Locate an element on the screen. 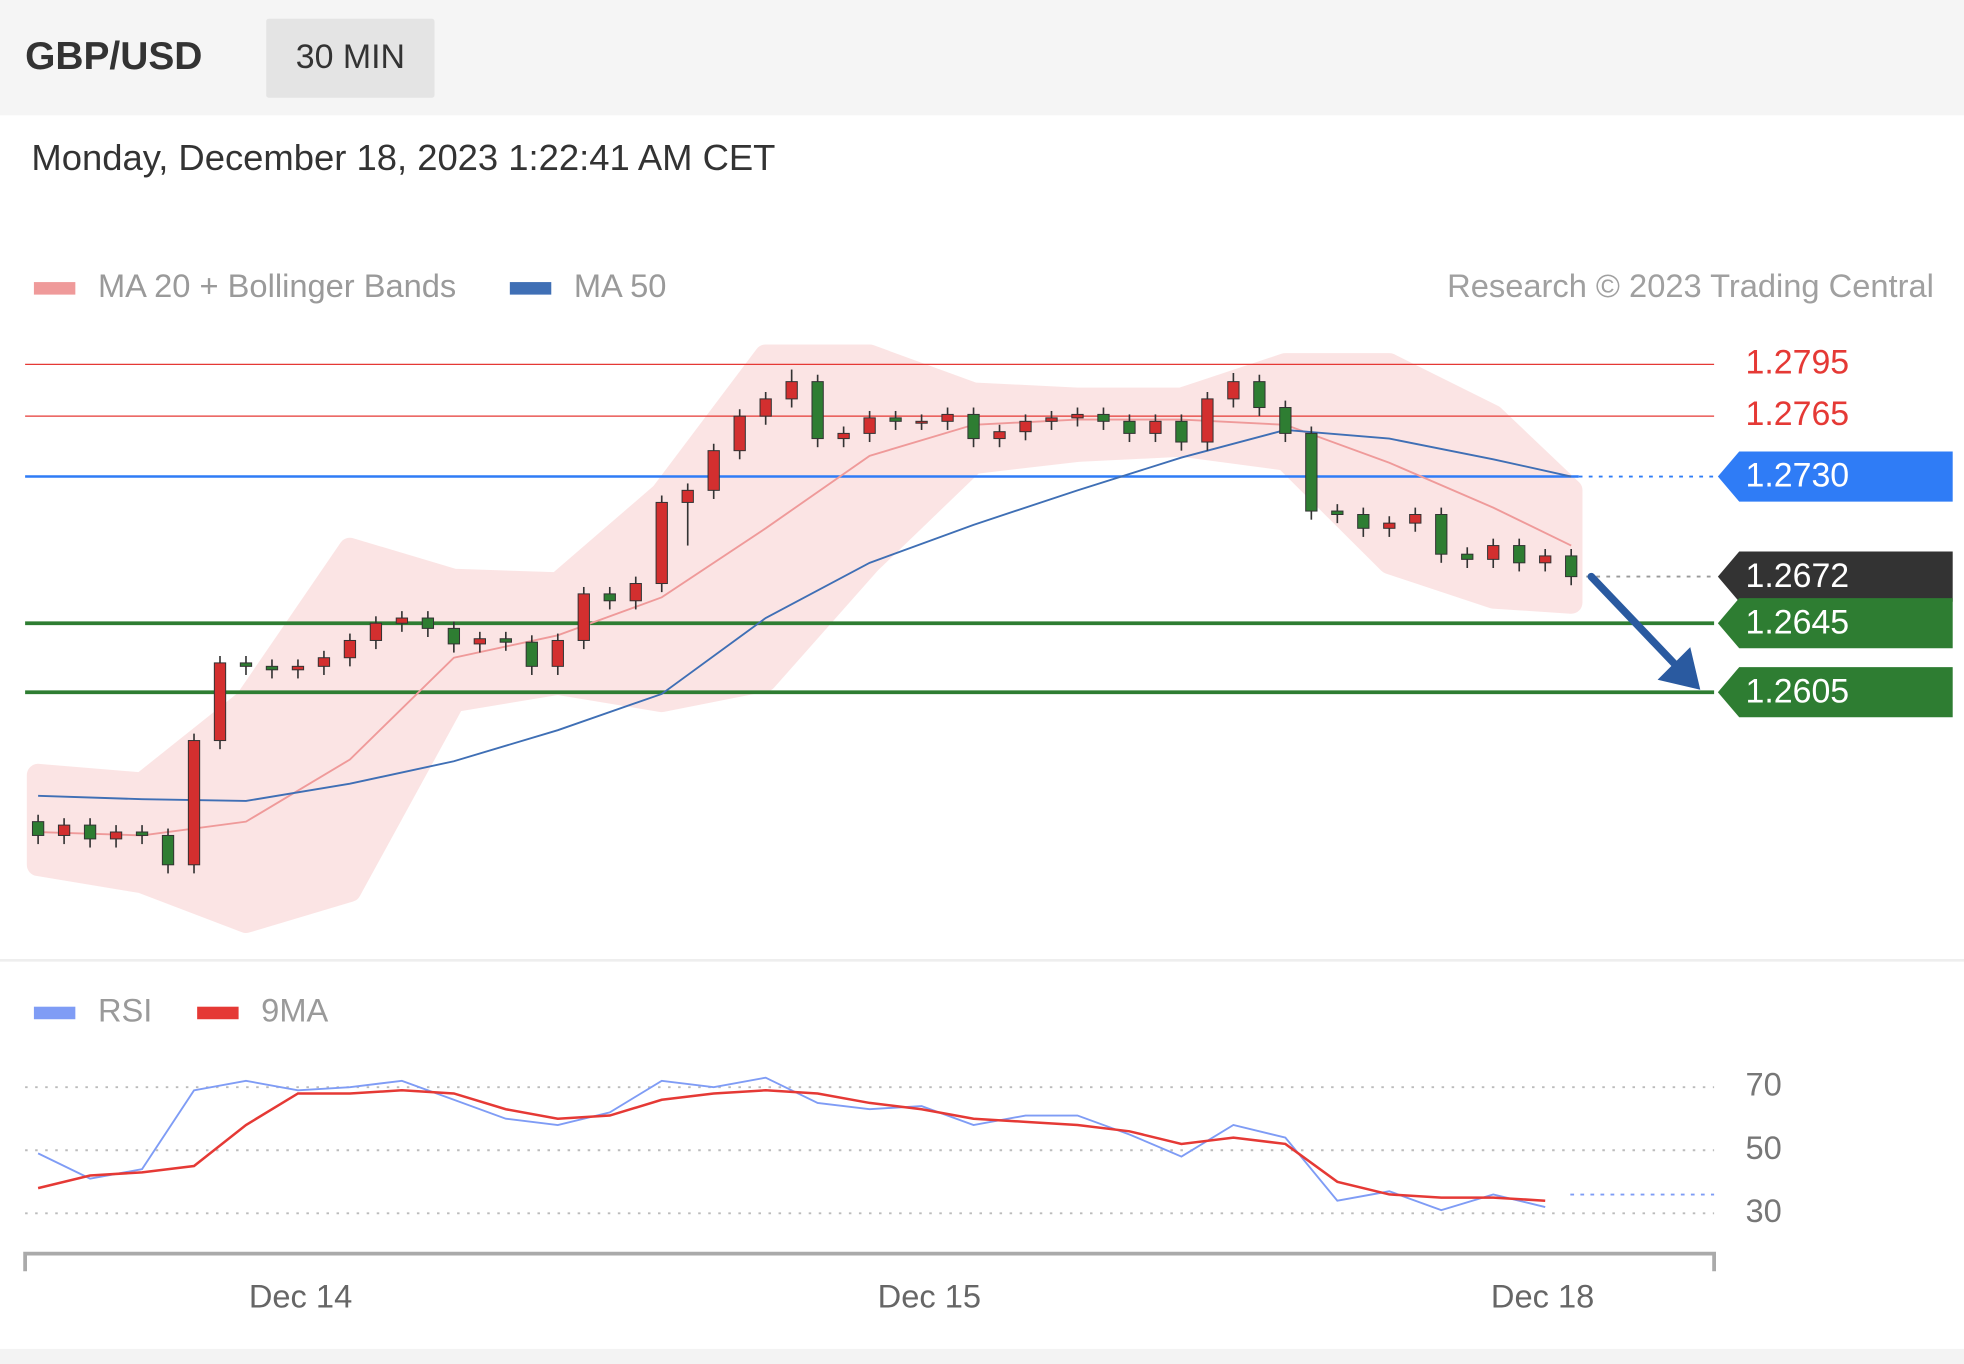 The height and width of the screenshot is (1364, 1964). level-label: 1.2765 is located at coordinates (1797, 414).